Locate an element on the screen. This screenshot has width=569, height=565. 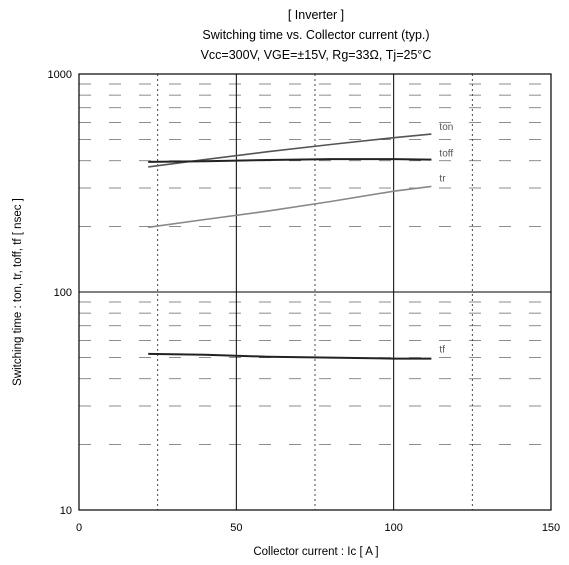
series-label-ton: ton is located at coordinates (446, 127).